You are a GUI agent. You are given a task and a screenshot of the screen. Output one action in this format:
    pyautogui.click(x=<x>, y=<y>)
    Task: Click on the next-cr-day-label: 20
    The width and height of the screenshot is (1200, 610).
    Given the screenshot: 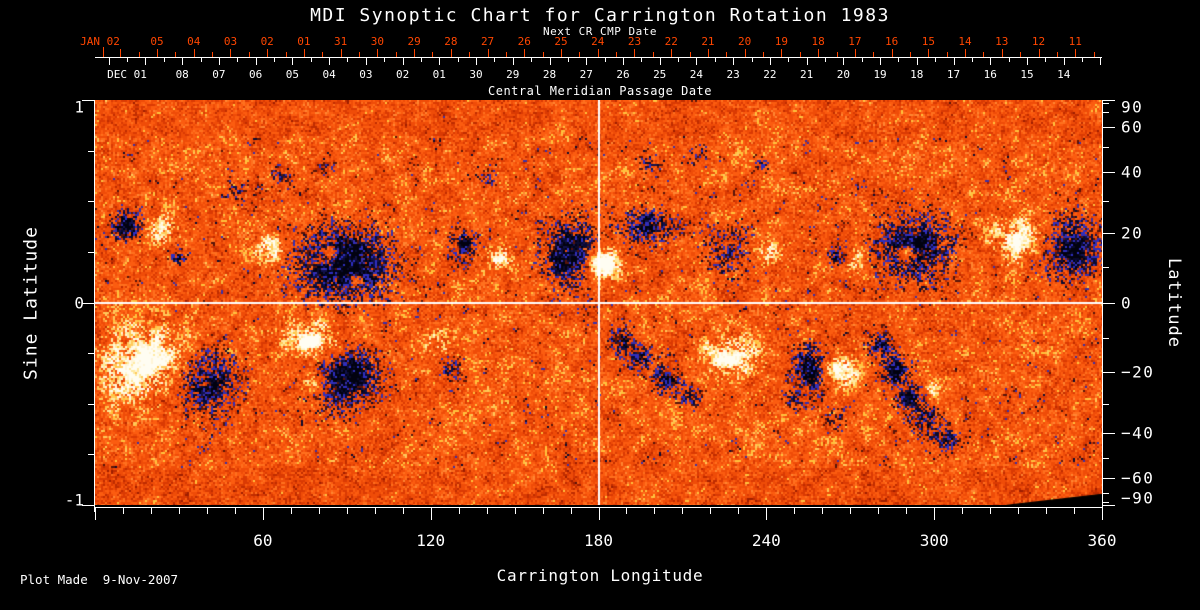 What is the action you would take?
    pyautogui.click(x=745, y=41)
    